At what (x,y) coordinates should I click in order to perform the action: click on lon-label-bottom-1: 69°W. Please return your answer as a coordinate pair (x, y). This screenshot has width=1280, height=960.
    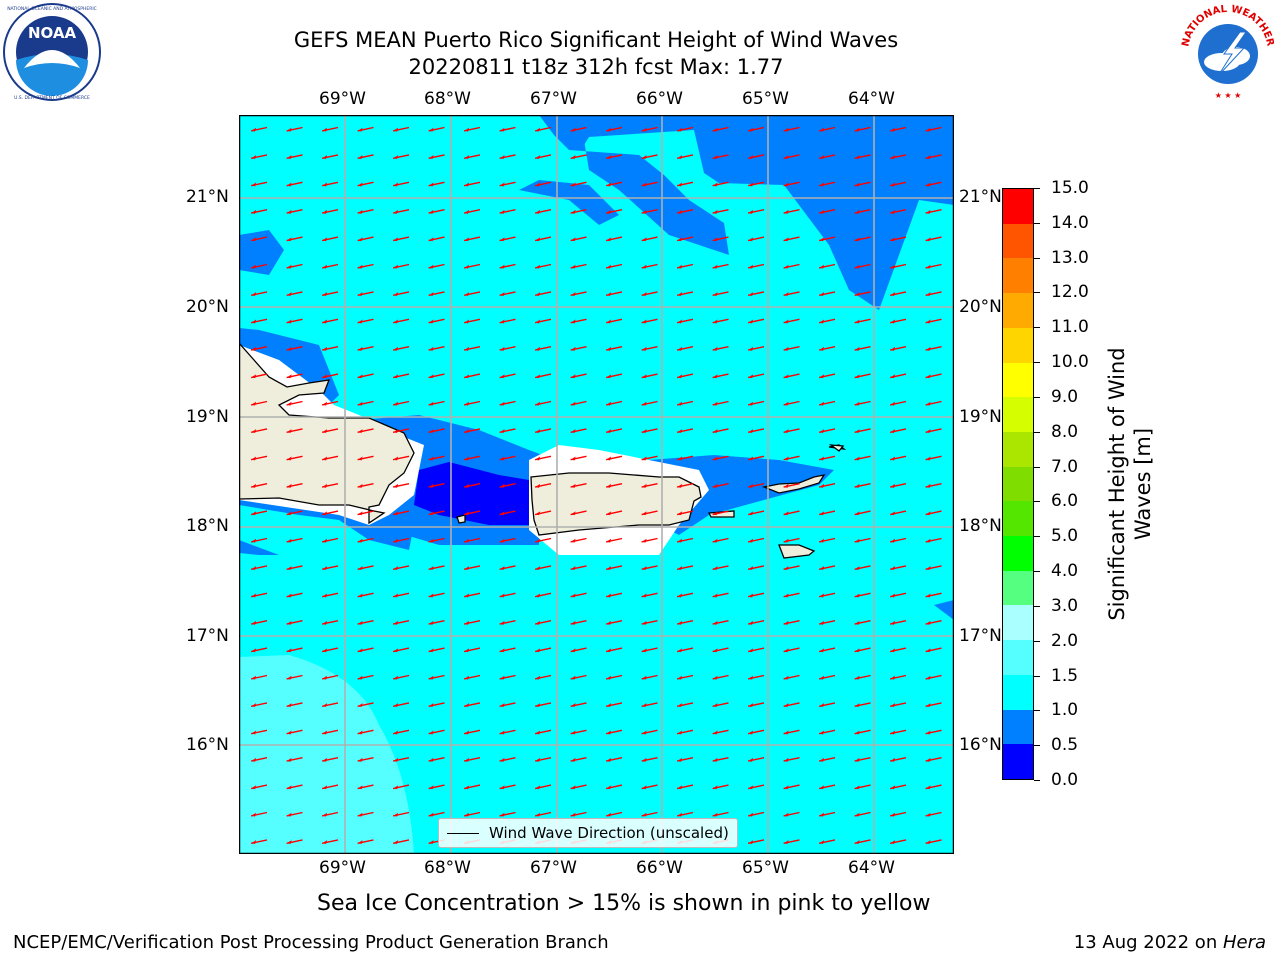
    Looking at the image, I should click on (342, 868).